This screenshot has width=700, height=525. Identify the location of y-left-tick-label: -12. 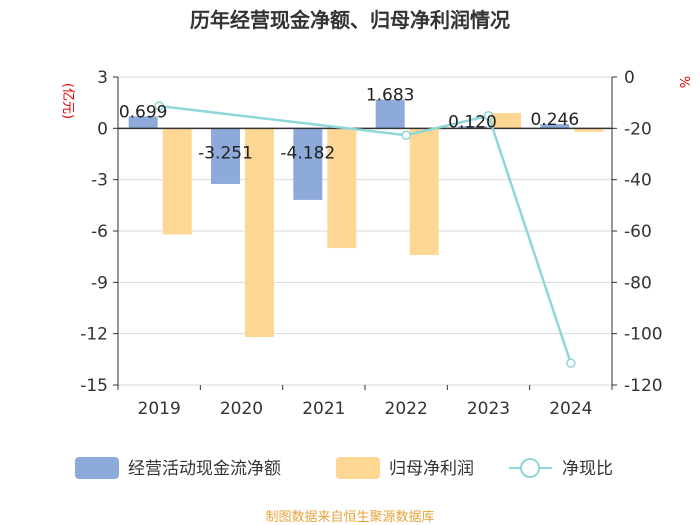
(94, 335).